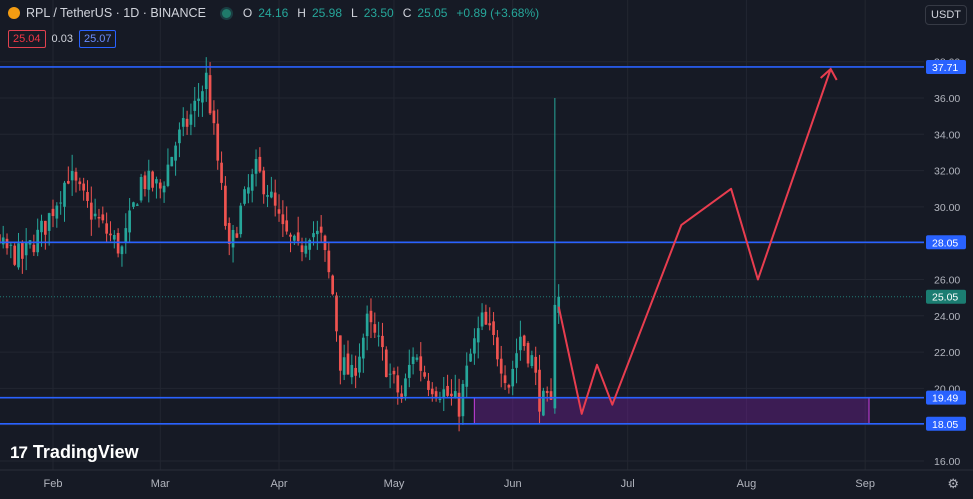 This screenshot has width=973, height=499. Describe the element at coordinates (747, 484) in the screenshot. I see `time-tick-label: Aug` at that location.